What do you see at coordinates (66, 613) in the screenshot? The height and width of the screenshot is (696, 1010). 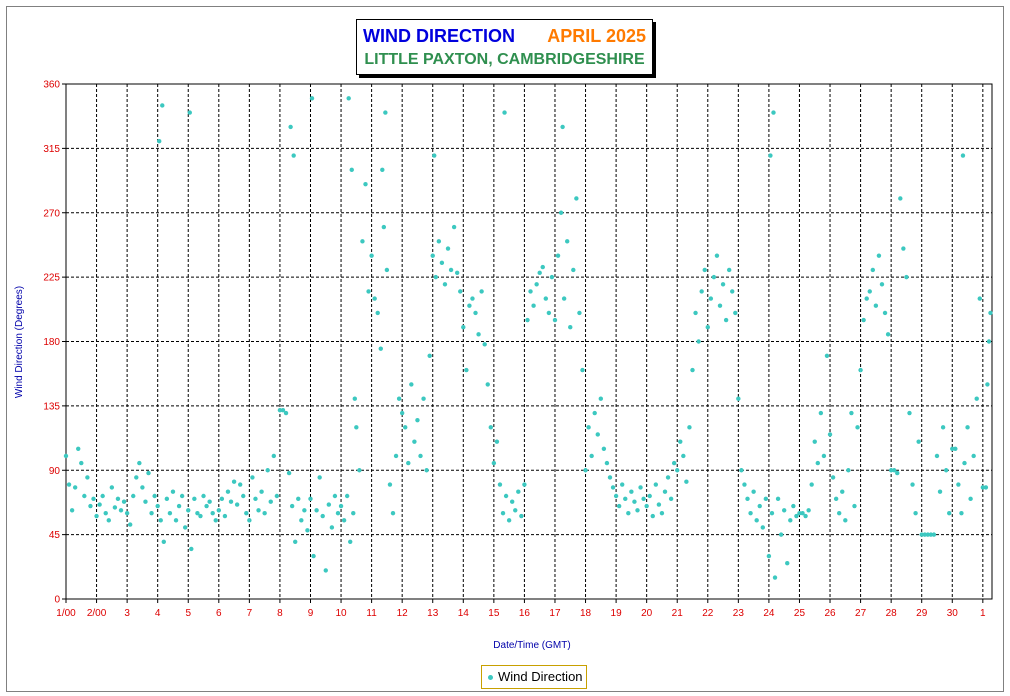 I see `x-tick-label: 1/00` at bounding box center [66, 613].